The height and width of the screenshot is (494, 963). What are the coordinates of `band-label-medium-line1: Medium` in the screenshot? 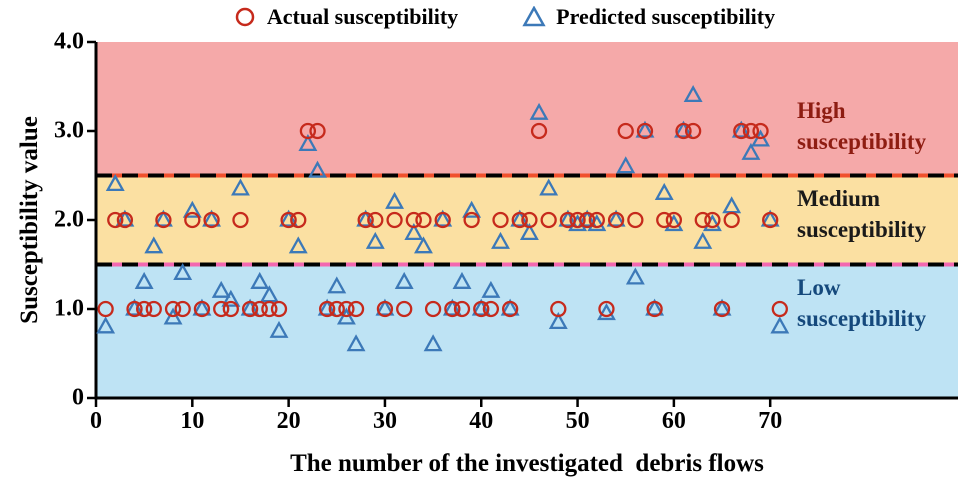 It's located at (839, 198).